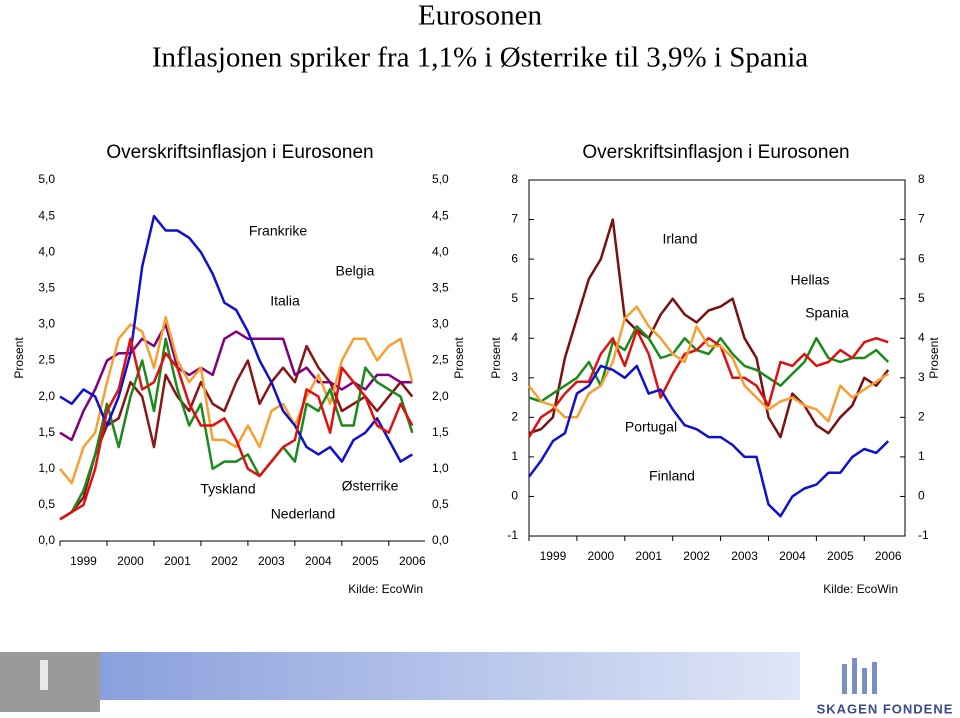 This screenshot has height=718, width=960. What do you see at coordinates (278, 231) in the screenshot?
I see `series-label: Frankrike` at bounding box center [278, 231].